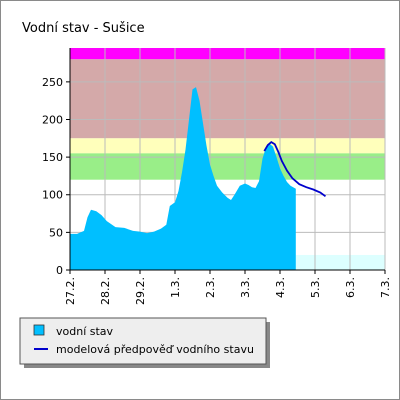  What do you see at coordinates (175, 287) in the screenshot?
I see `x-tick-label: 1.3.` at bounding box center [175, 287].